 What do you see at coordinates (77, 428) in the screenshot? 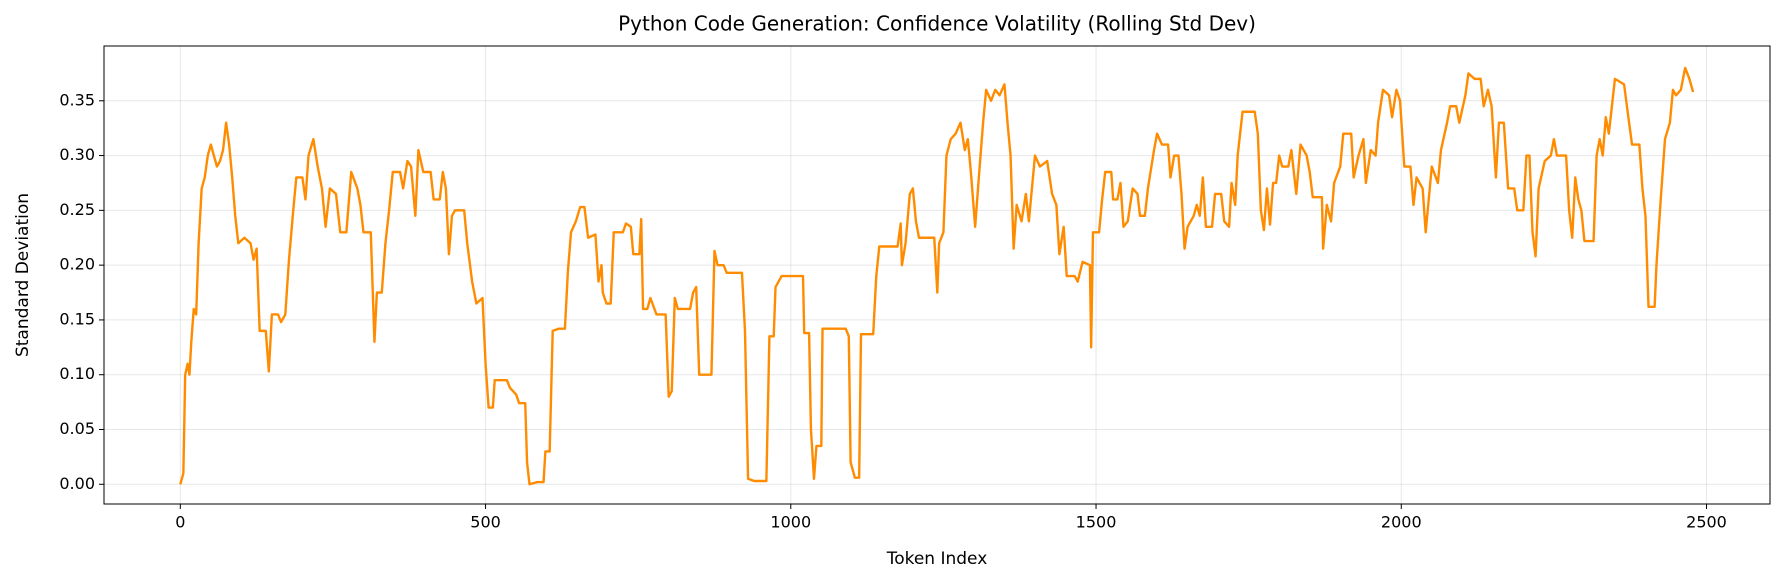
I see `y-tick-label: 0.05` at bounding box center [77, 428].